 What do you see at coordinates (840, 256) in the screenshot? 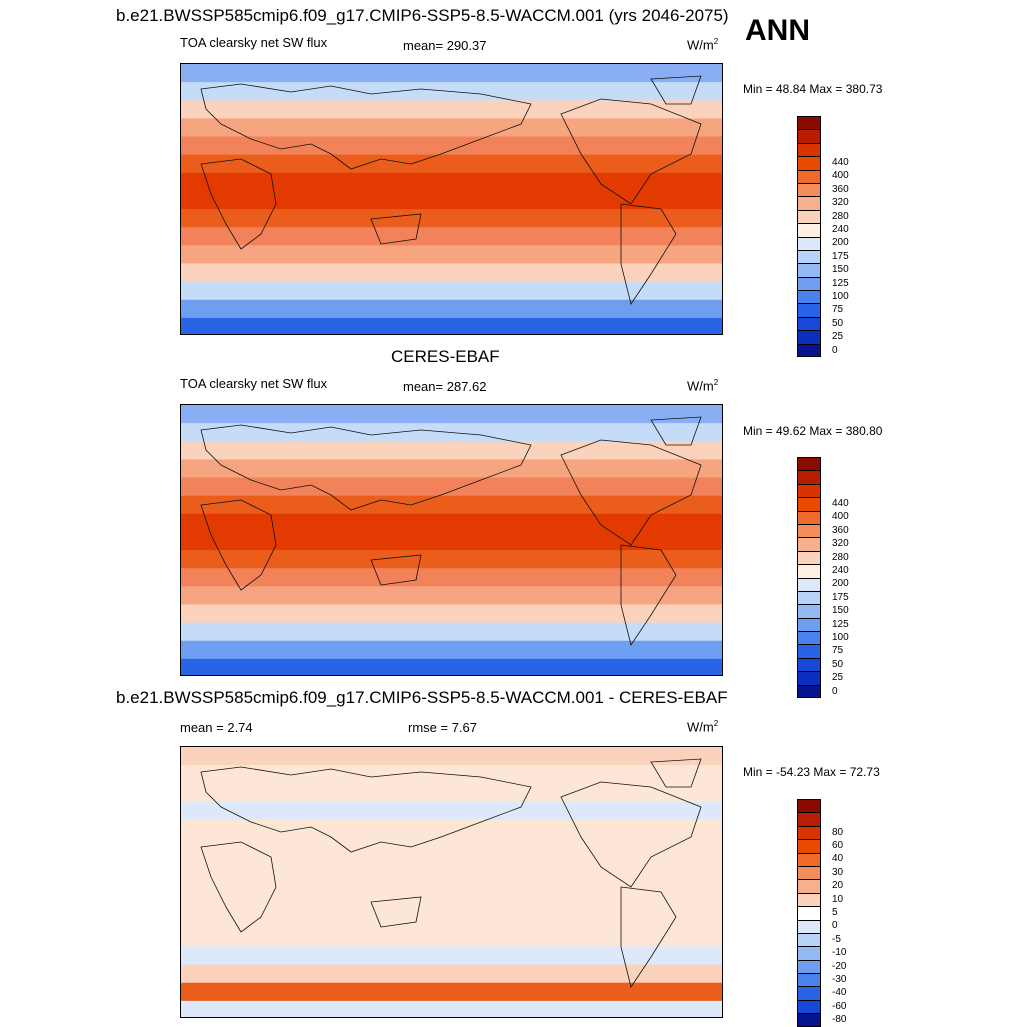
I see `colorbar-tick-label: 175` at bounding box center [840, 256].